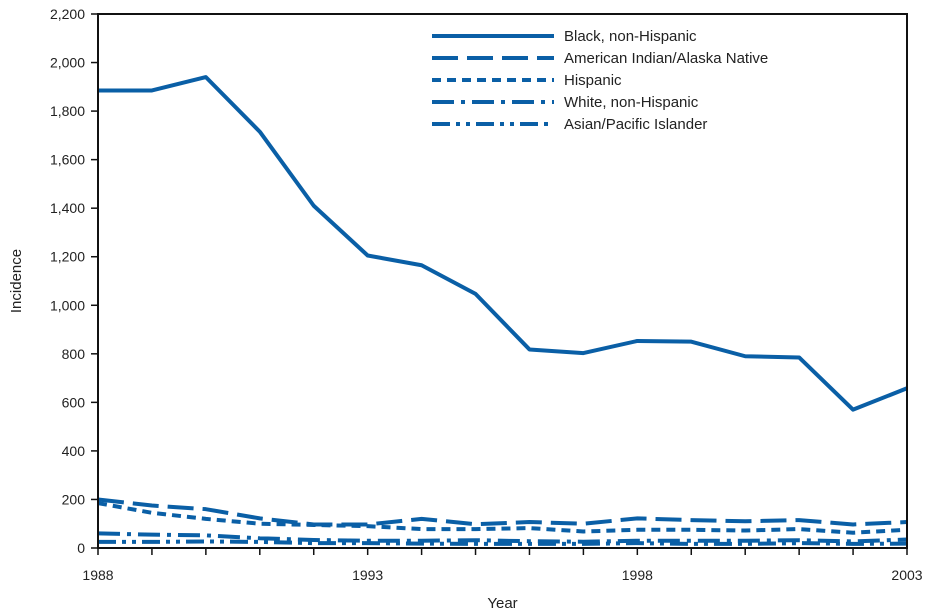  Describe the element at coordinates (67, 305) in the screenshot. I see `y-tick-label: 1,000` at that location.